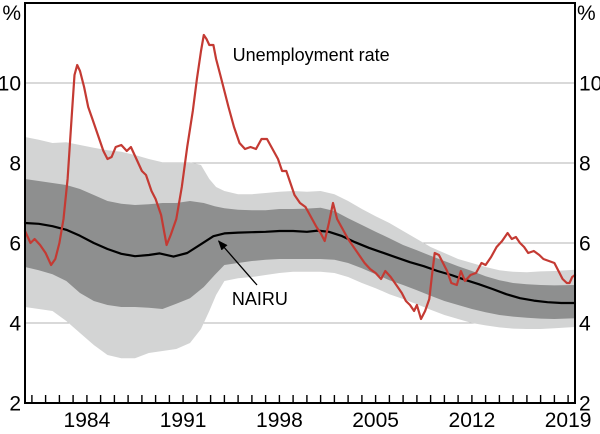 The height and width of the screenshot is (434, 600). I want to click on y-axis-label-left: 2, so click(15, 404).